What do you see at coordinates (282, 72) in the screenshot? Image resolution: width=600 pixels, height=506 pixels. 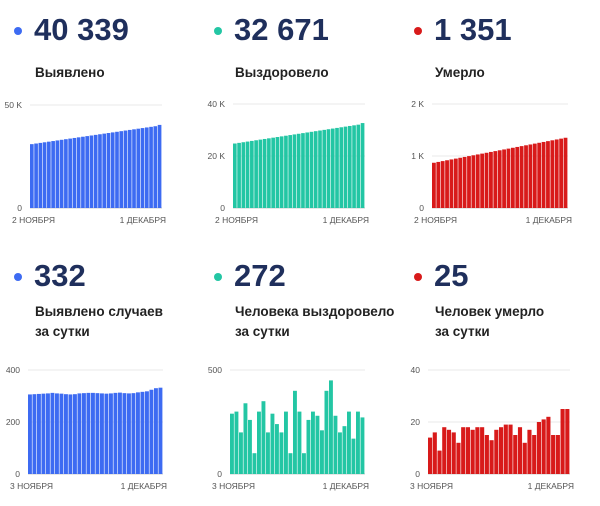 I see `label-line: Выздоровело` at bounding box center [282, 72].